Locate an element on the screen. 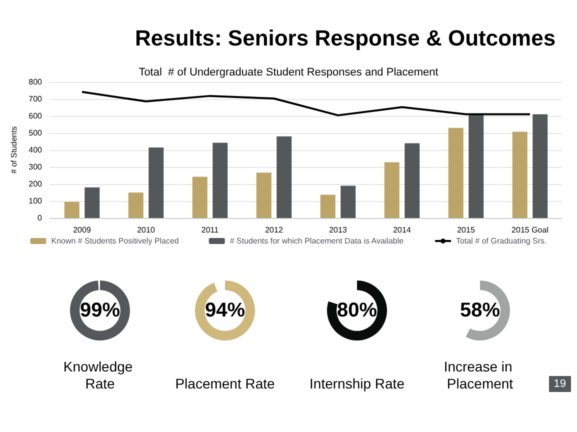  y-tick-label: 100 is located at coordinates (35, 201).